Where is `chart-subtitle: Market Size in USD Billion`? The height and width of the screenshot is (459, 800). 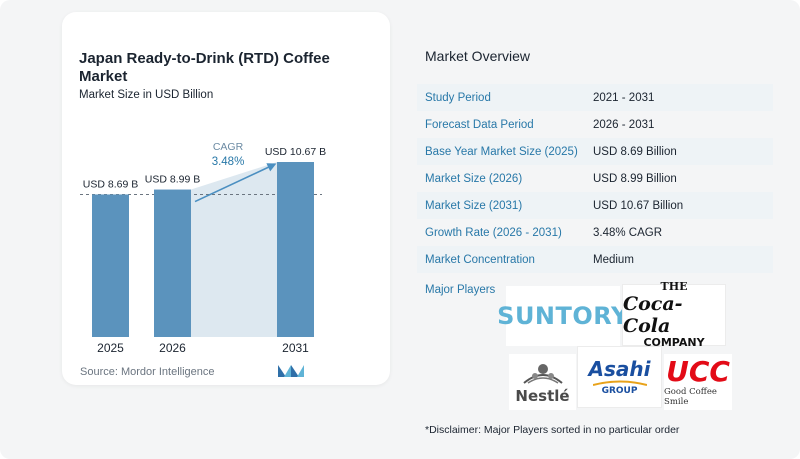 chart-subtitle: Market Size in USD Billion is located at coordinates (146, 95).